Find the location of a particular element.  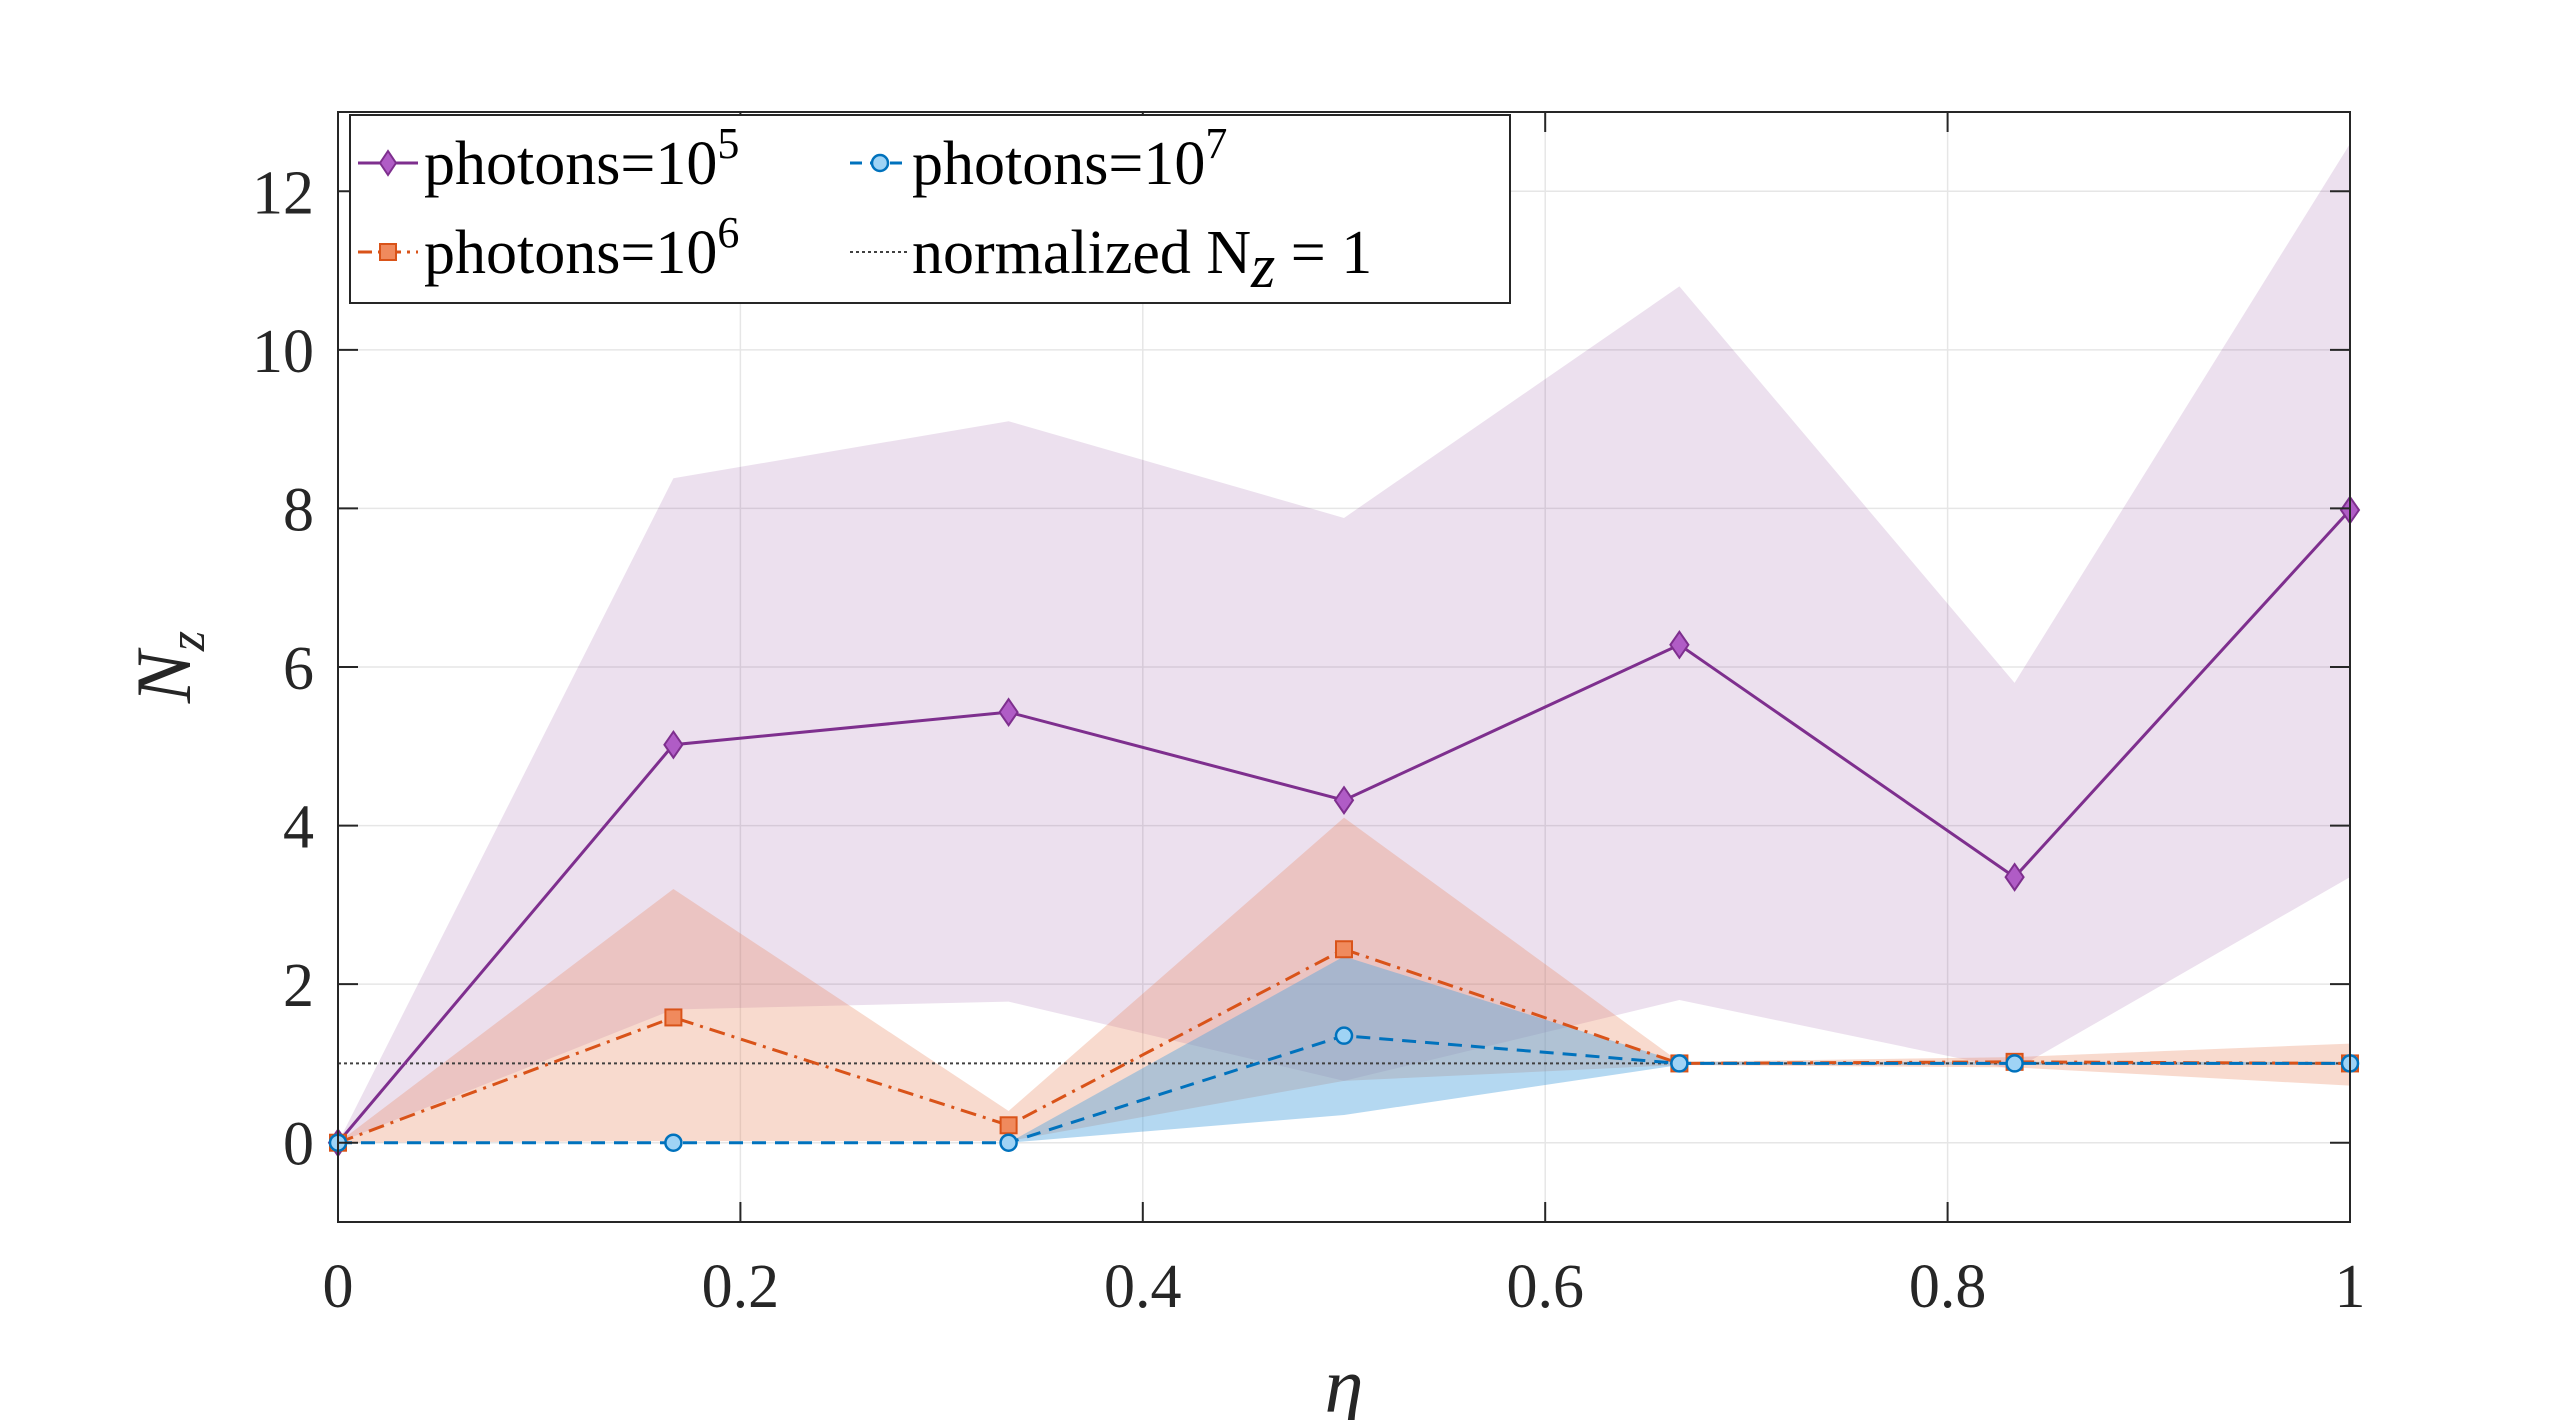

legend-label-photons-1e7: photons=107 is located at coordinates (1069, 158).